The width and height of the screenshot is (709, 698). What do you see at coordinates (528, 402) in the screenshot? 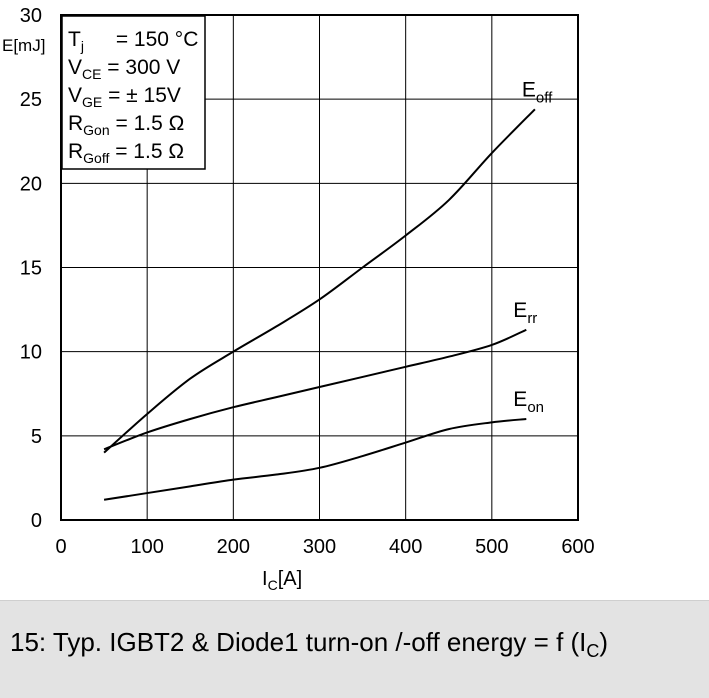
I see `series-label-on: Eon` at bounding box center [528, 402].